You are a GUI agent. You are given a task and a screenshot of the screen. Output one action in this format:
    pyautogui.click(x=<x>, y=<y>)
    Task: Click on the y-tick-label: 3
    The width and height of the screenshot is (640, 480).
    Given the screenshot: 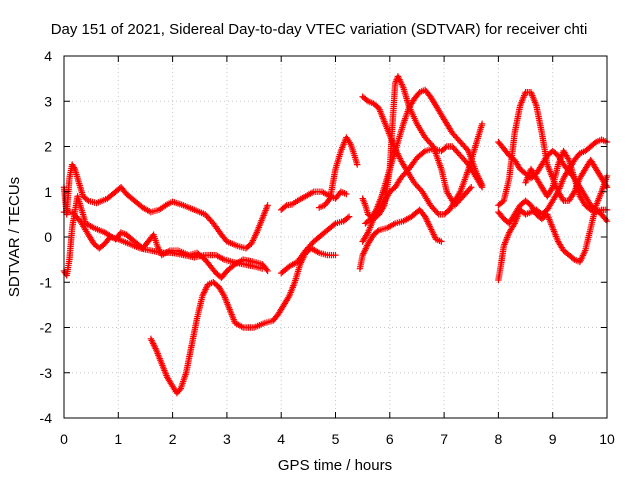 What is the action you would take?
    pyautogui.click(x=48, y=101)
    